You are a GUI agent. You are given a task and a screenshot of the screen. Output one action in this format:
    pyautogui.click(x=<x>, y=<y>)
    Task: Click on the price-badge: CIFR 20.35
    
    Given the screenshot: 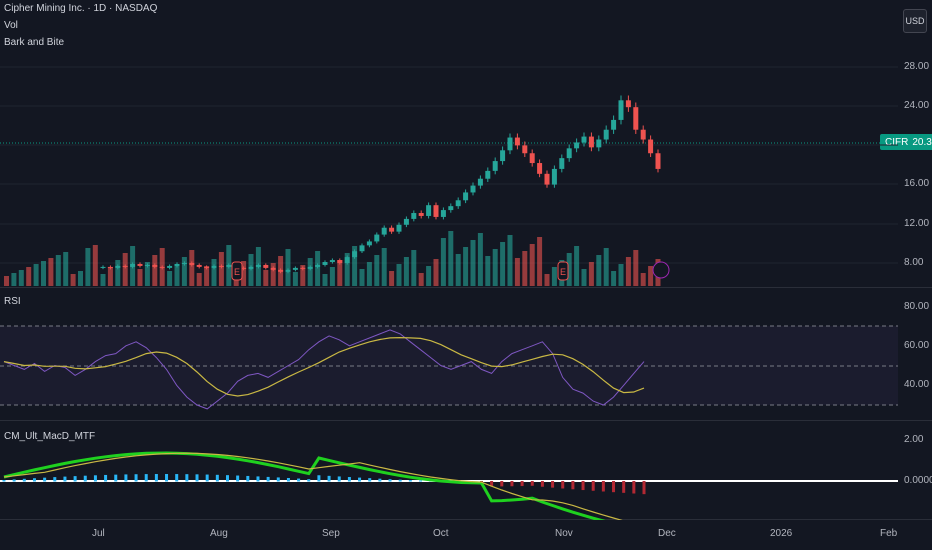 What is the action you would take?
    pyautogui.click(x=906, y=142)
    